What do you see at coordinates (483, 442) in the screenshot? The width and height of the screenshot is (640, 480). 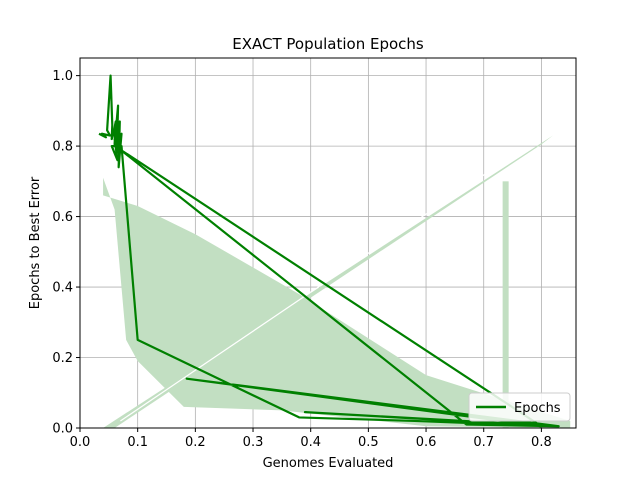 I see `x-tick-label: 0.7` at bounding box center [483, 442].